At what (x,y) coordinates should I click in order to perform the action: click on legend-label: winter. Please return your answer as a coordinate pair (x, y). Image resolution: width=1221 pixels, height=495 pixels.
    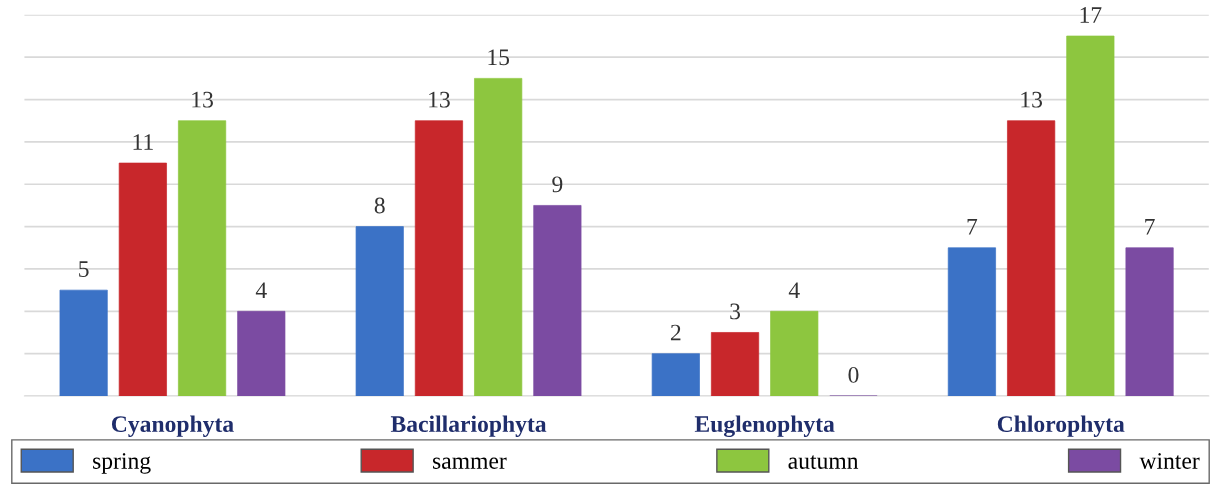
    Looking at the image, I should click on (1169, 461).